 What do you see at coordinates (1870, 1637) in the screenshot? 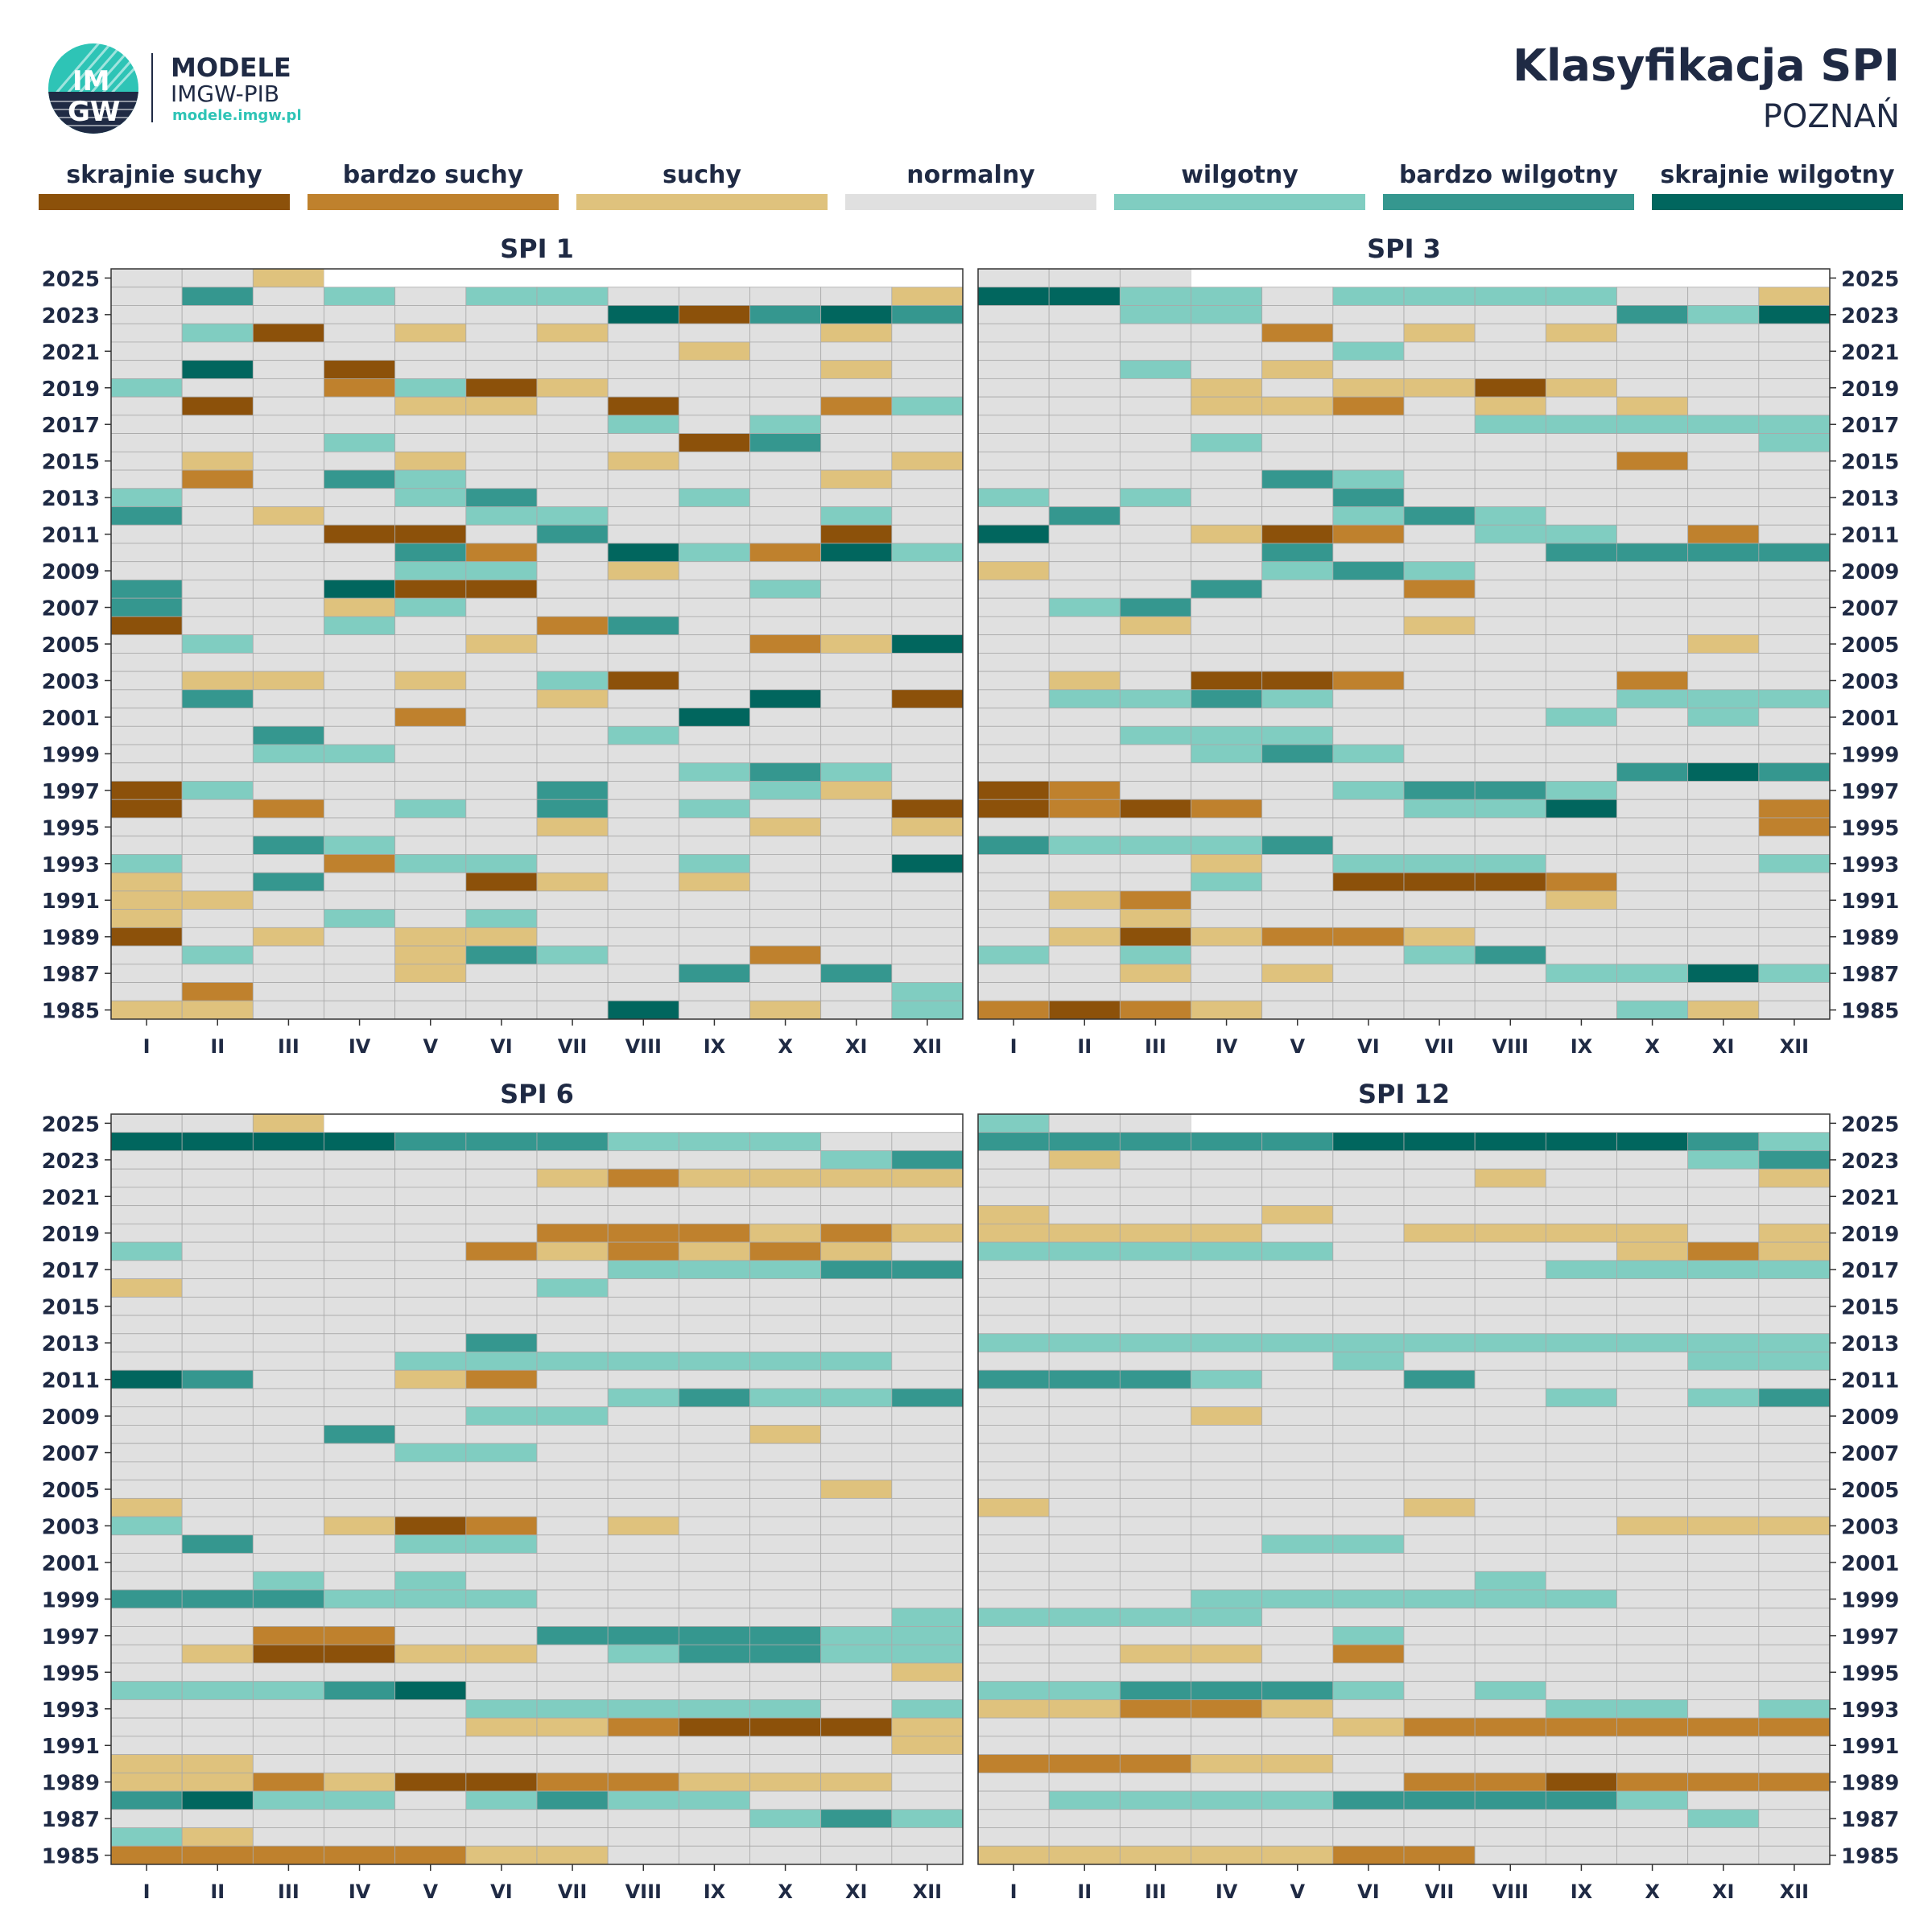
I see `y-tick-label: 1997` at bounding box center [1870, 1637].